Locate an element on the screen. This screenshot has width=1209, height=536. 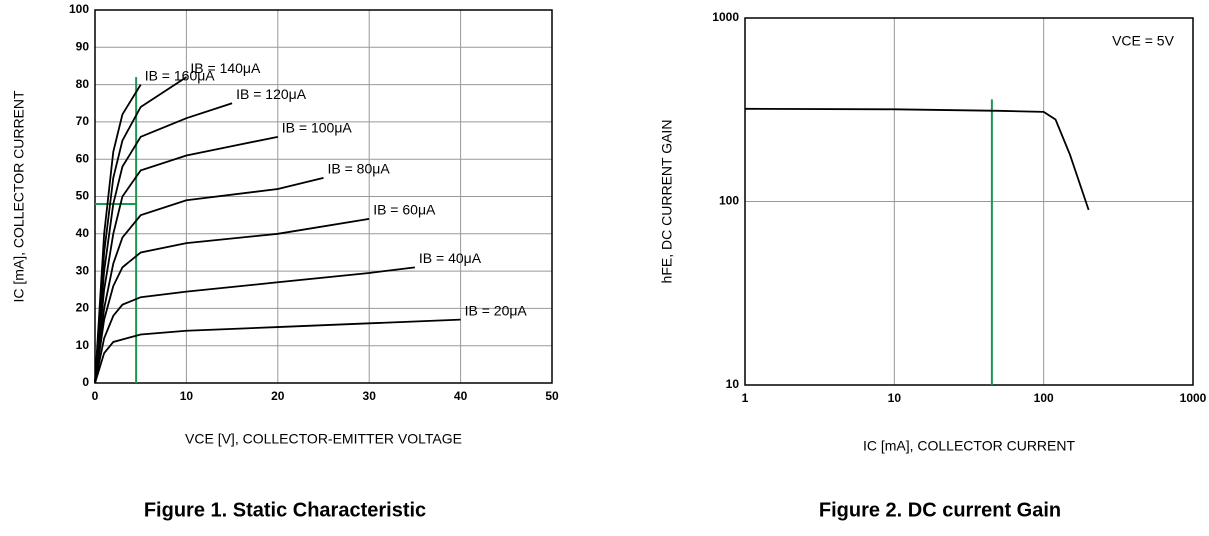
x-tick-label: 0 is located at coordinates (95, 396).